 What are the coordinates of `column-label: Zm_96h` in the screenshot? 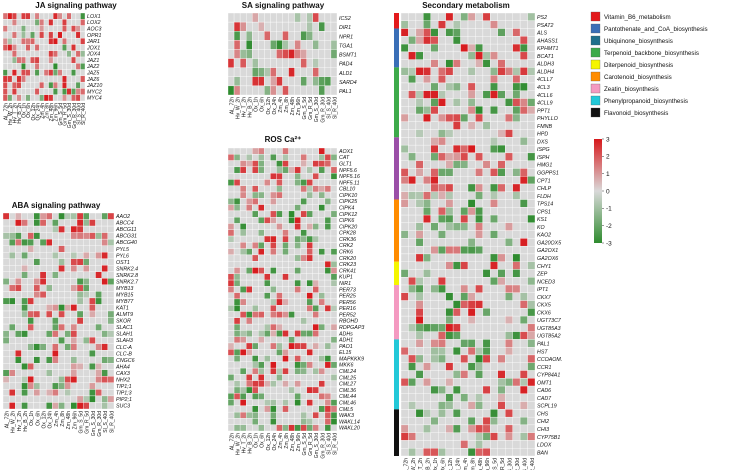 It's located at (75, 420).